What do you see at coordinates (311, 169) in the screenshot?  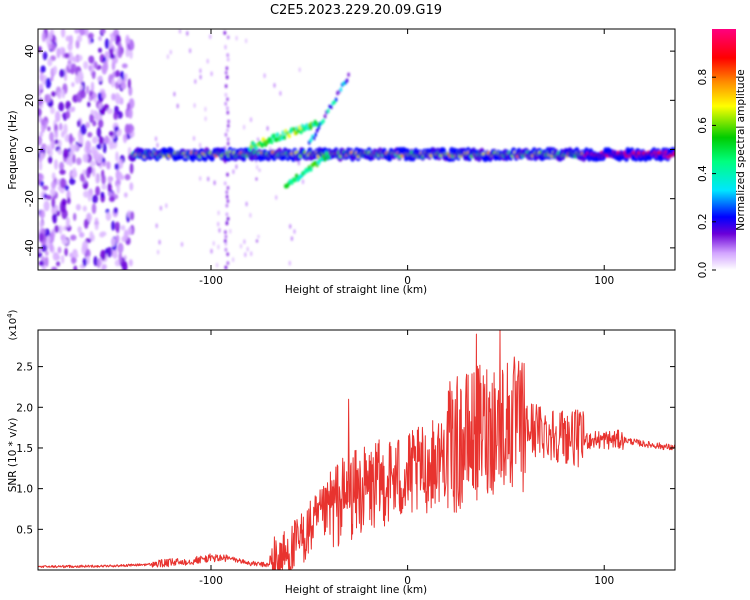 I see `lower-branch-cell` at bounding box center [311, 169].